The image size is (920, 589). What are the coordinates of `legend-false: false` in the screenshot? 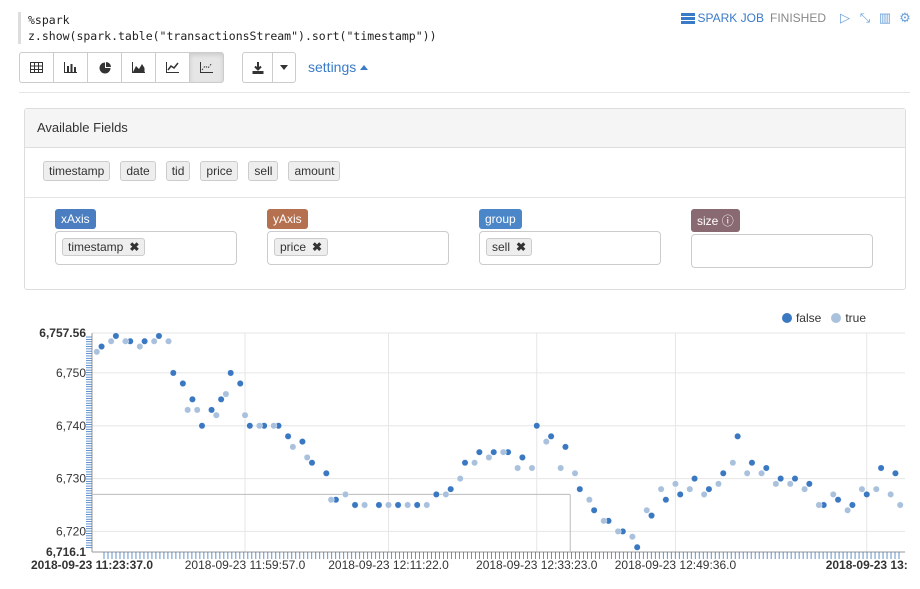 It's located at (801, 318).